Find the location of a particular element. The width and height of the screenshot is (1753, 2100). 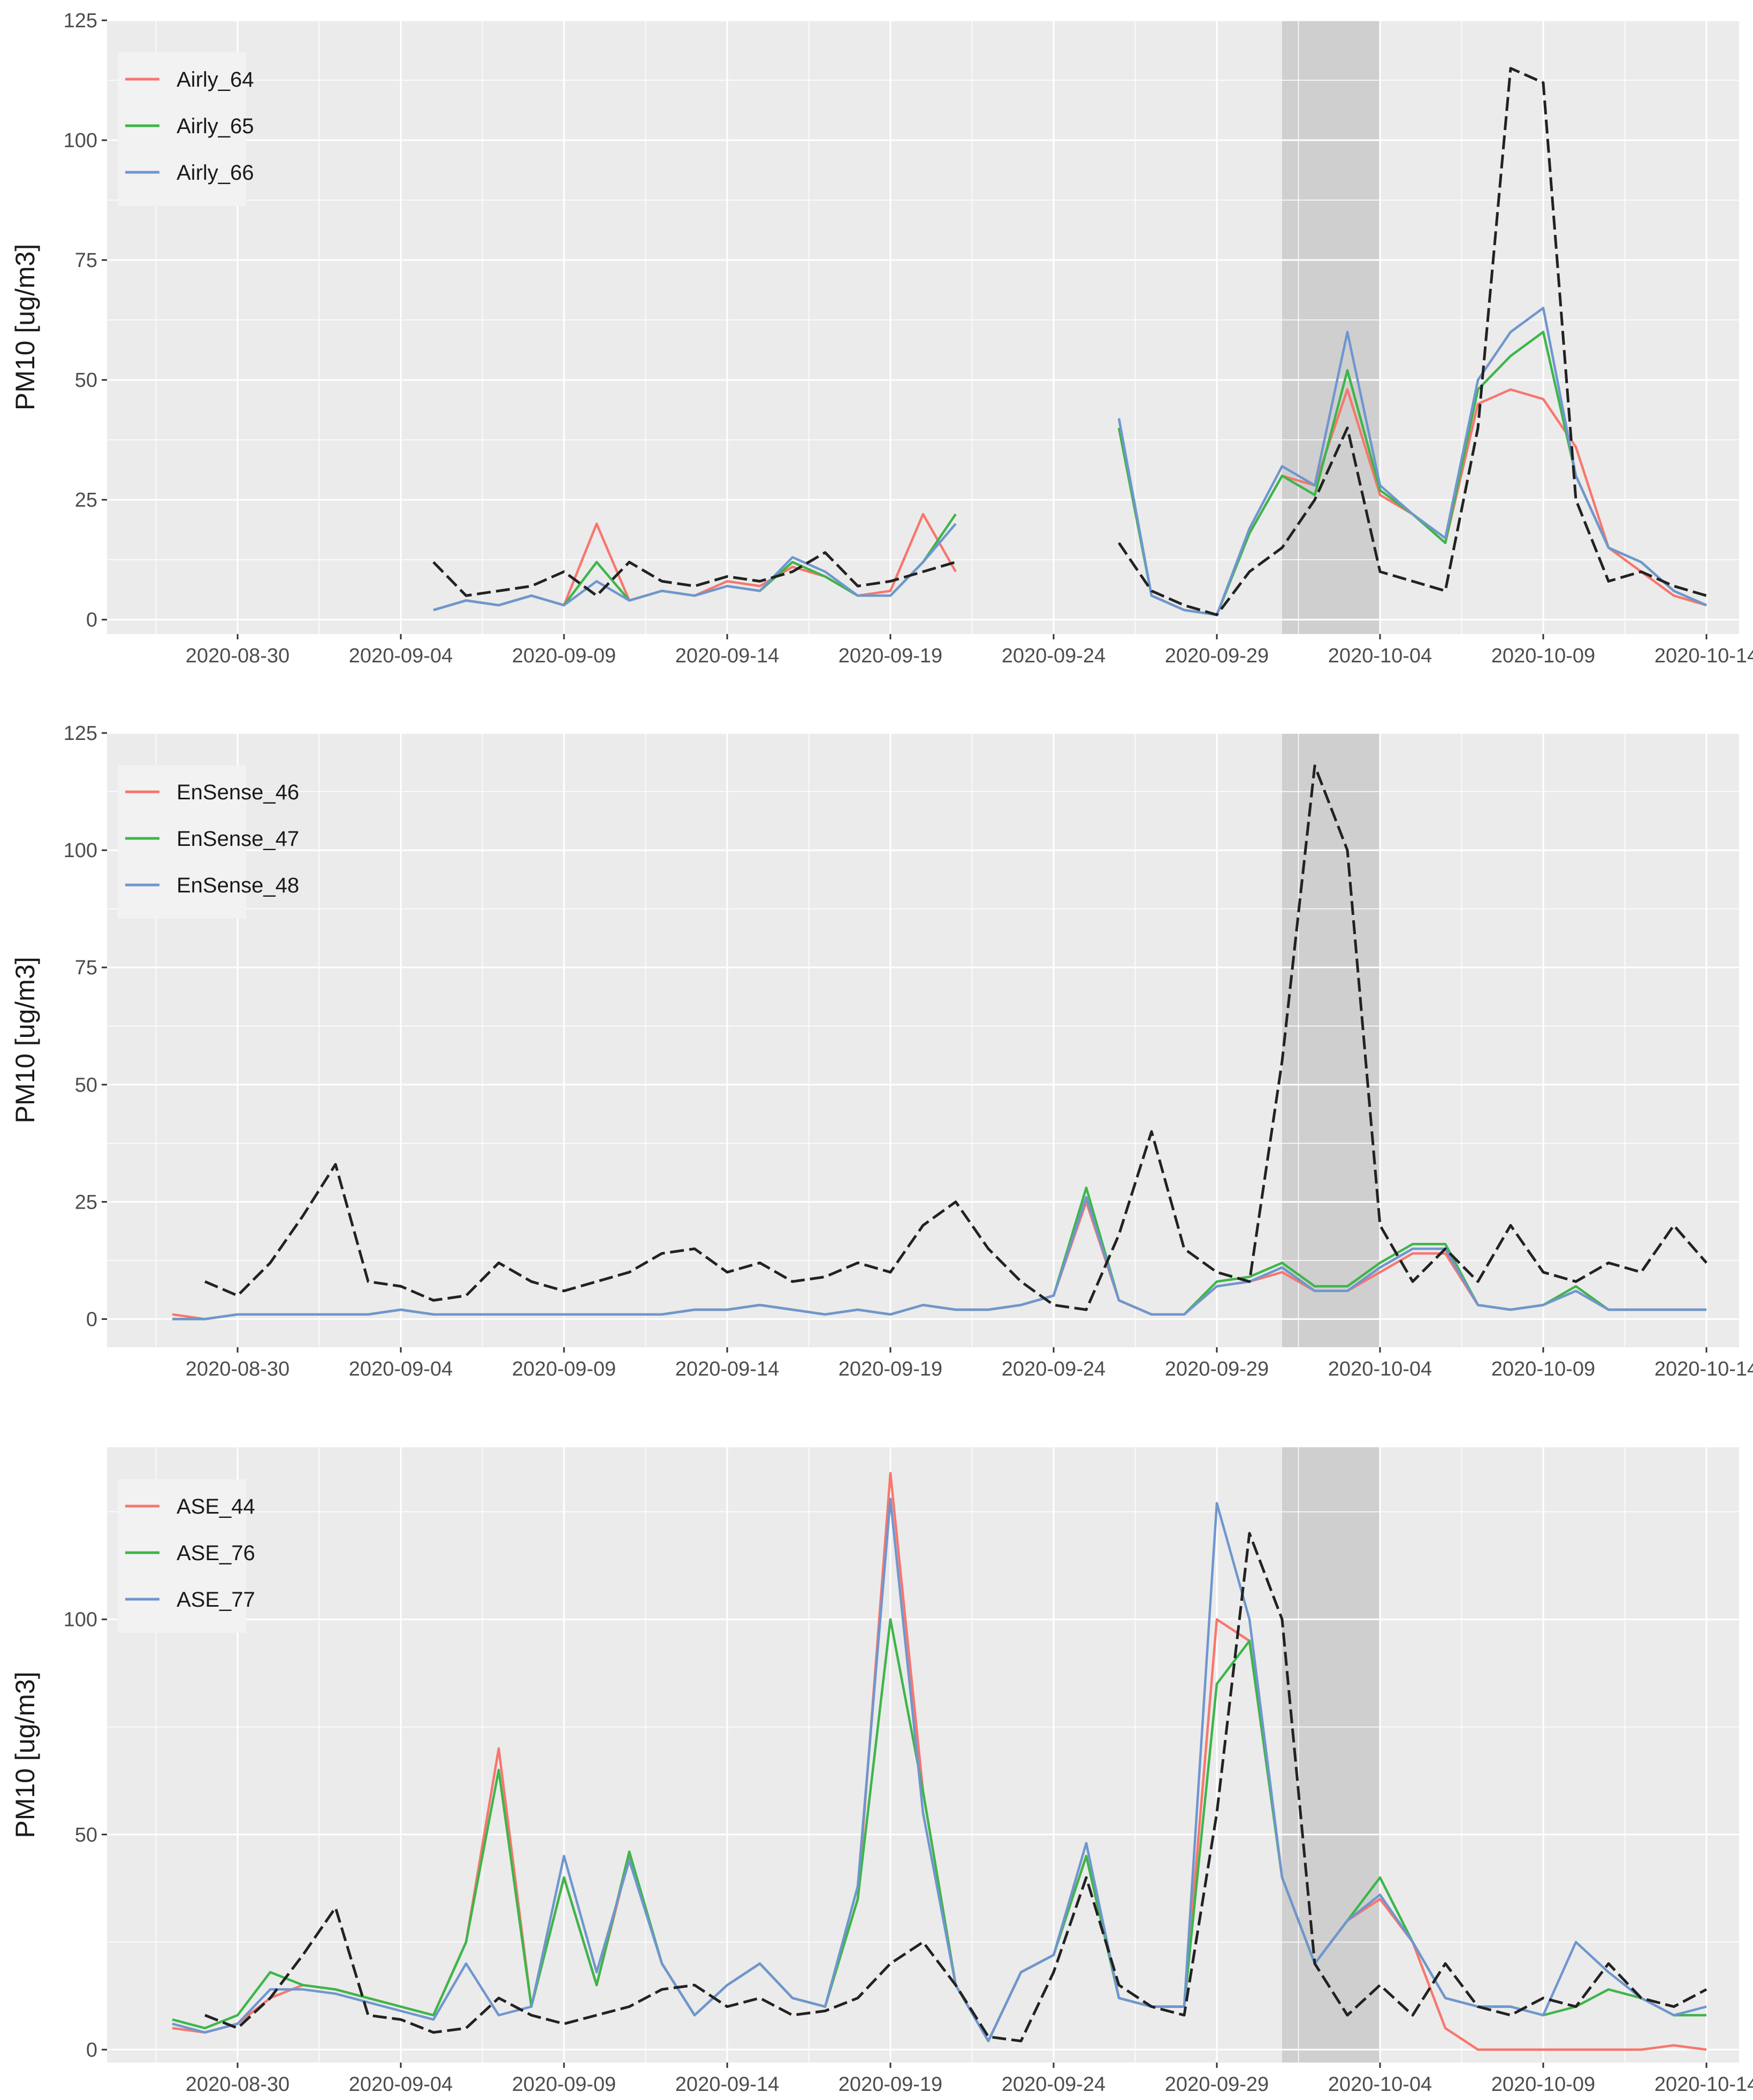

legend-label: ASE_77 is located at coordinates (216, 1600).